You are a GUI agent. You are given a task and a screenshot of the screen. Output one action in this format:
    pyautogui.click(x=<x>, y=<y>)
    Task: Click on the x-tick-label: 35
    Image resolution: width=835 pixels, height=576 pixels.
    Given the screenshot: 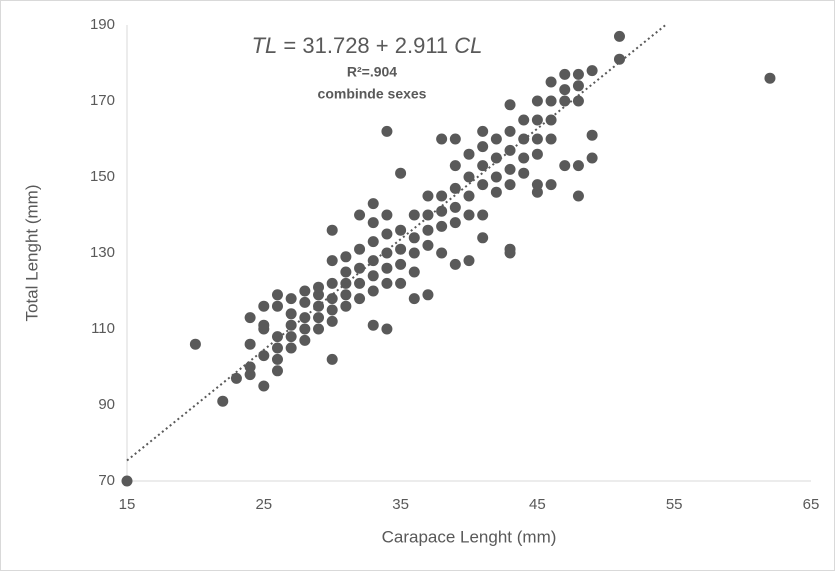 What is the action you would take?
    pyautogui.click(x=400, y=504)
    